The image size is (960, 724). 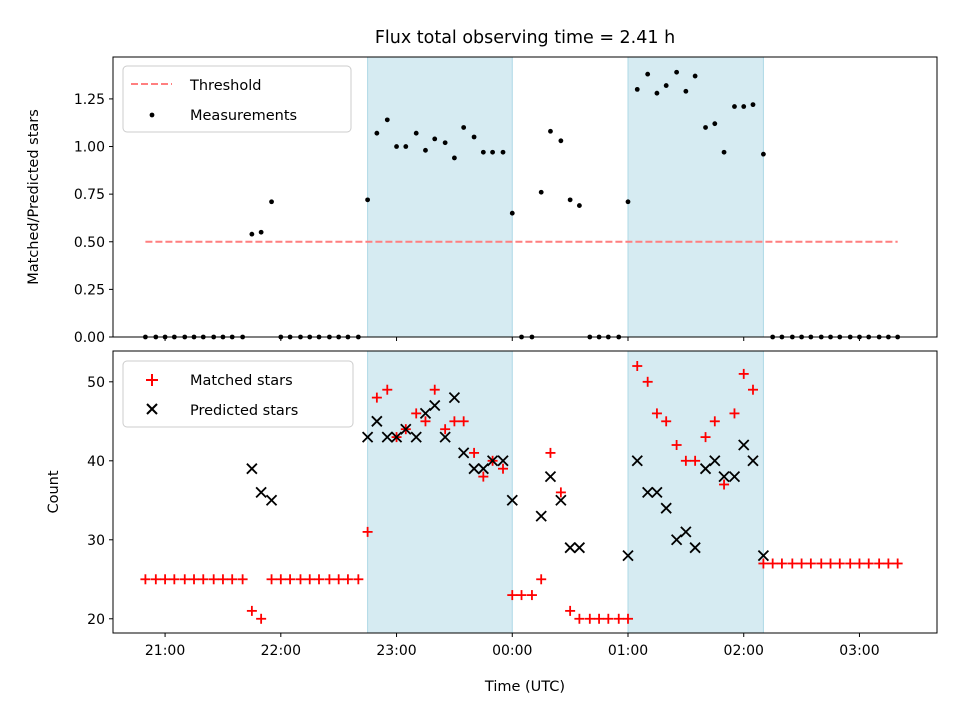 What do you see at coordinates (237, 99) in the screenshot?
I see `top-legend-box` at bounding box center [237, 99].